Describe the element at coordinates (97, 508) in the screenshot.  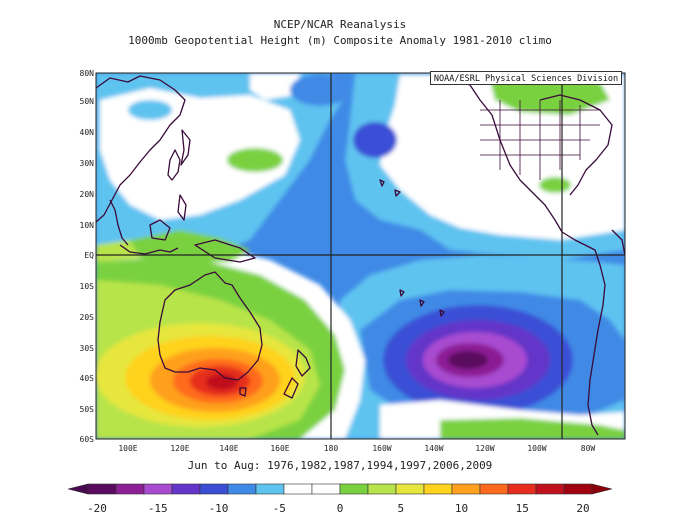
I see `colorbar-tick-label: -20` at that location.